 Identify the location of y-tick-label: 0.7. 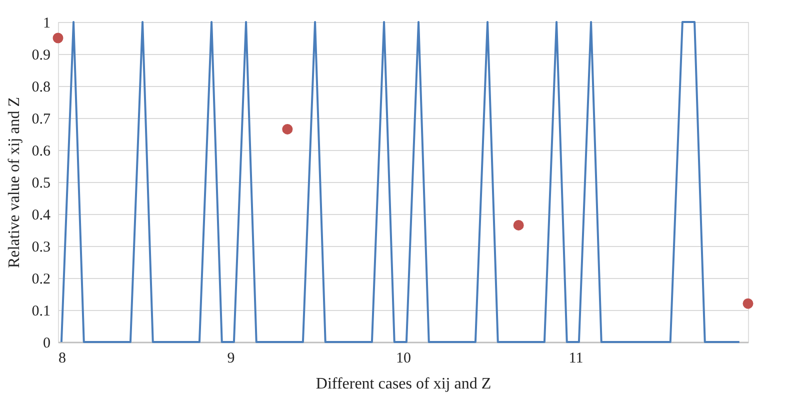
(41, 120).